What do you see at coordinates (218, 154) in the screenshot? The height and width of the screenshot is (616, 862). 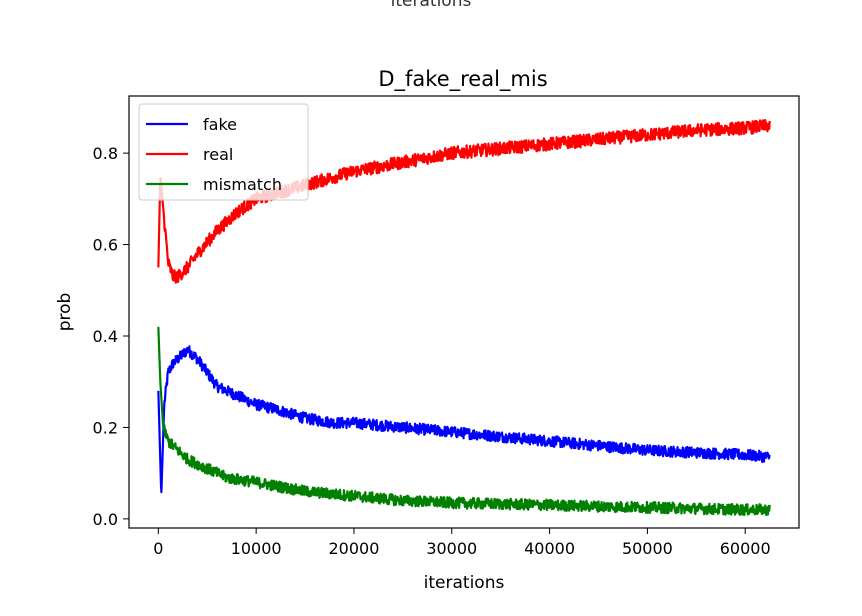 I see `legend-label-real: real` at bounding box center [218, 154].